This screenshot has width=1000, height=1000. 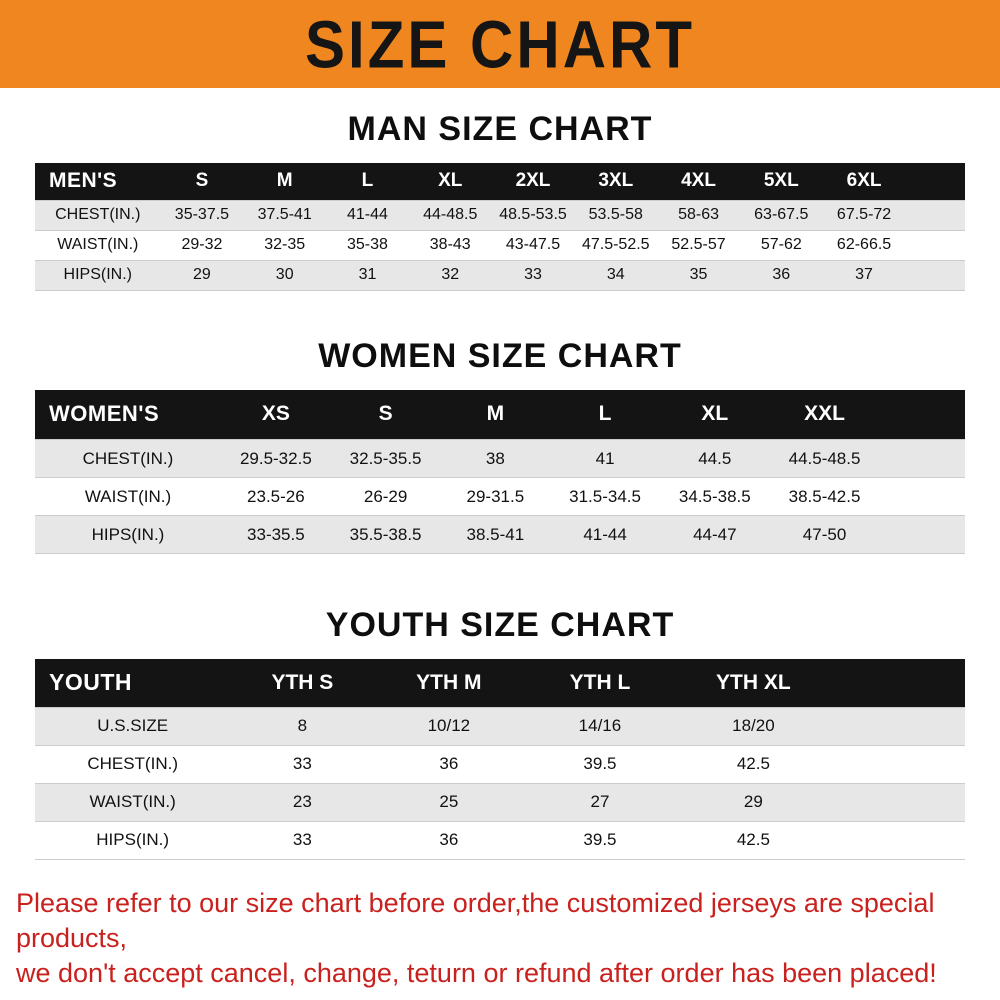 I want to click on size-header-cell: YTH XL, so click(x=753, y=683).